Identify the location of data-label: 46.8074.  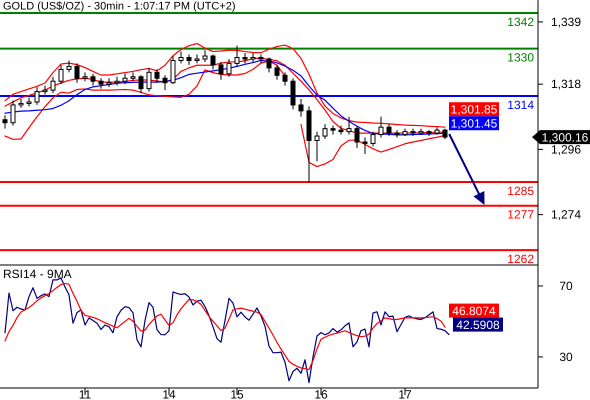
(474, 311).